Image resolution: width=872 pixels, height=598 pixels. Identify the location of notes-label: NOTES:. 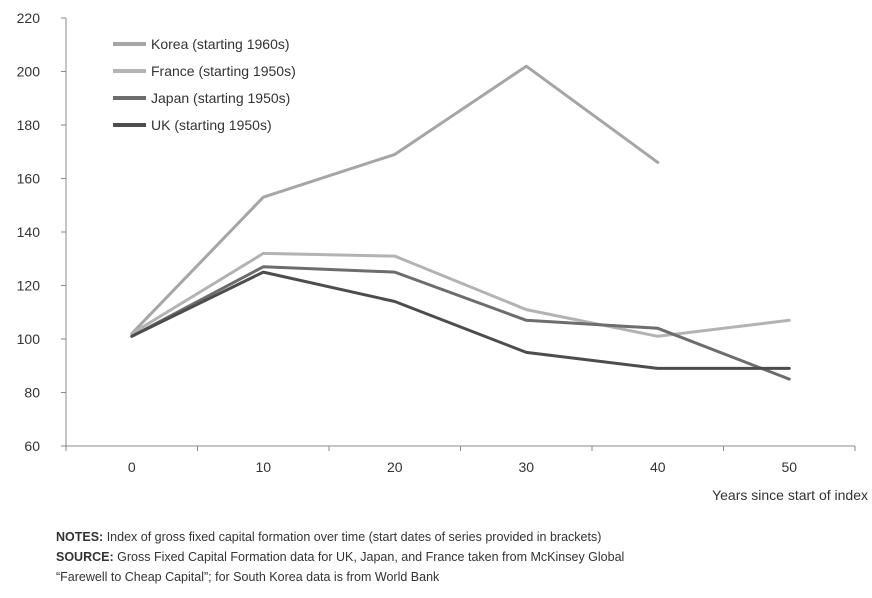
(80, 537).